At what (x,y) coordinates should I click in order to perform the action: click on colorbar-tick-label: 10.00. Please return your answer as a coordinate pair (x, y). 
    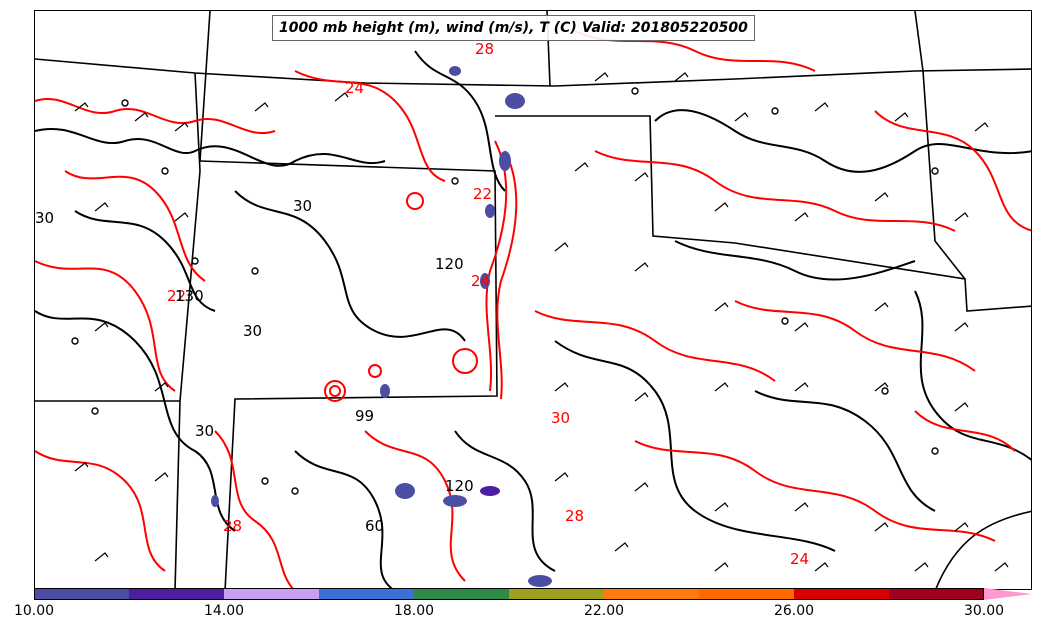
    Looking at the image, I should click on (34, 611).